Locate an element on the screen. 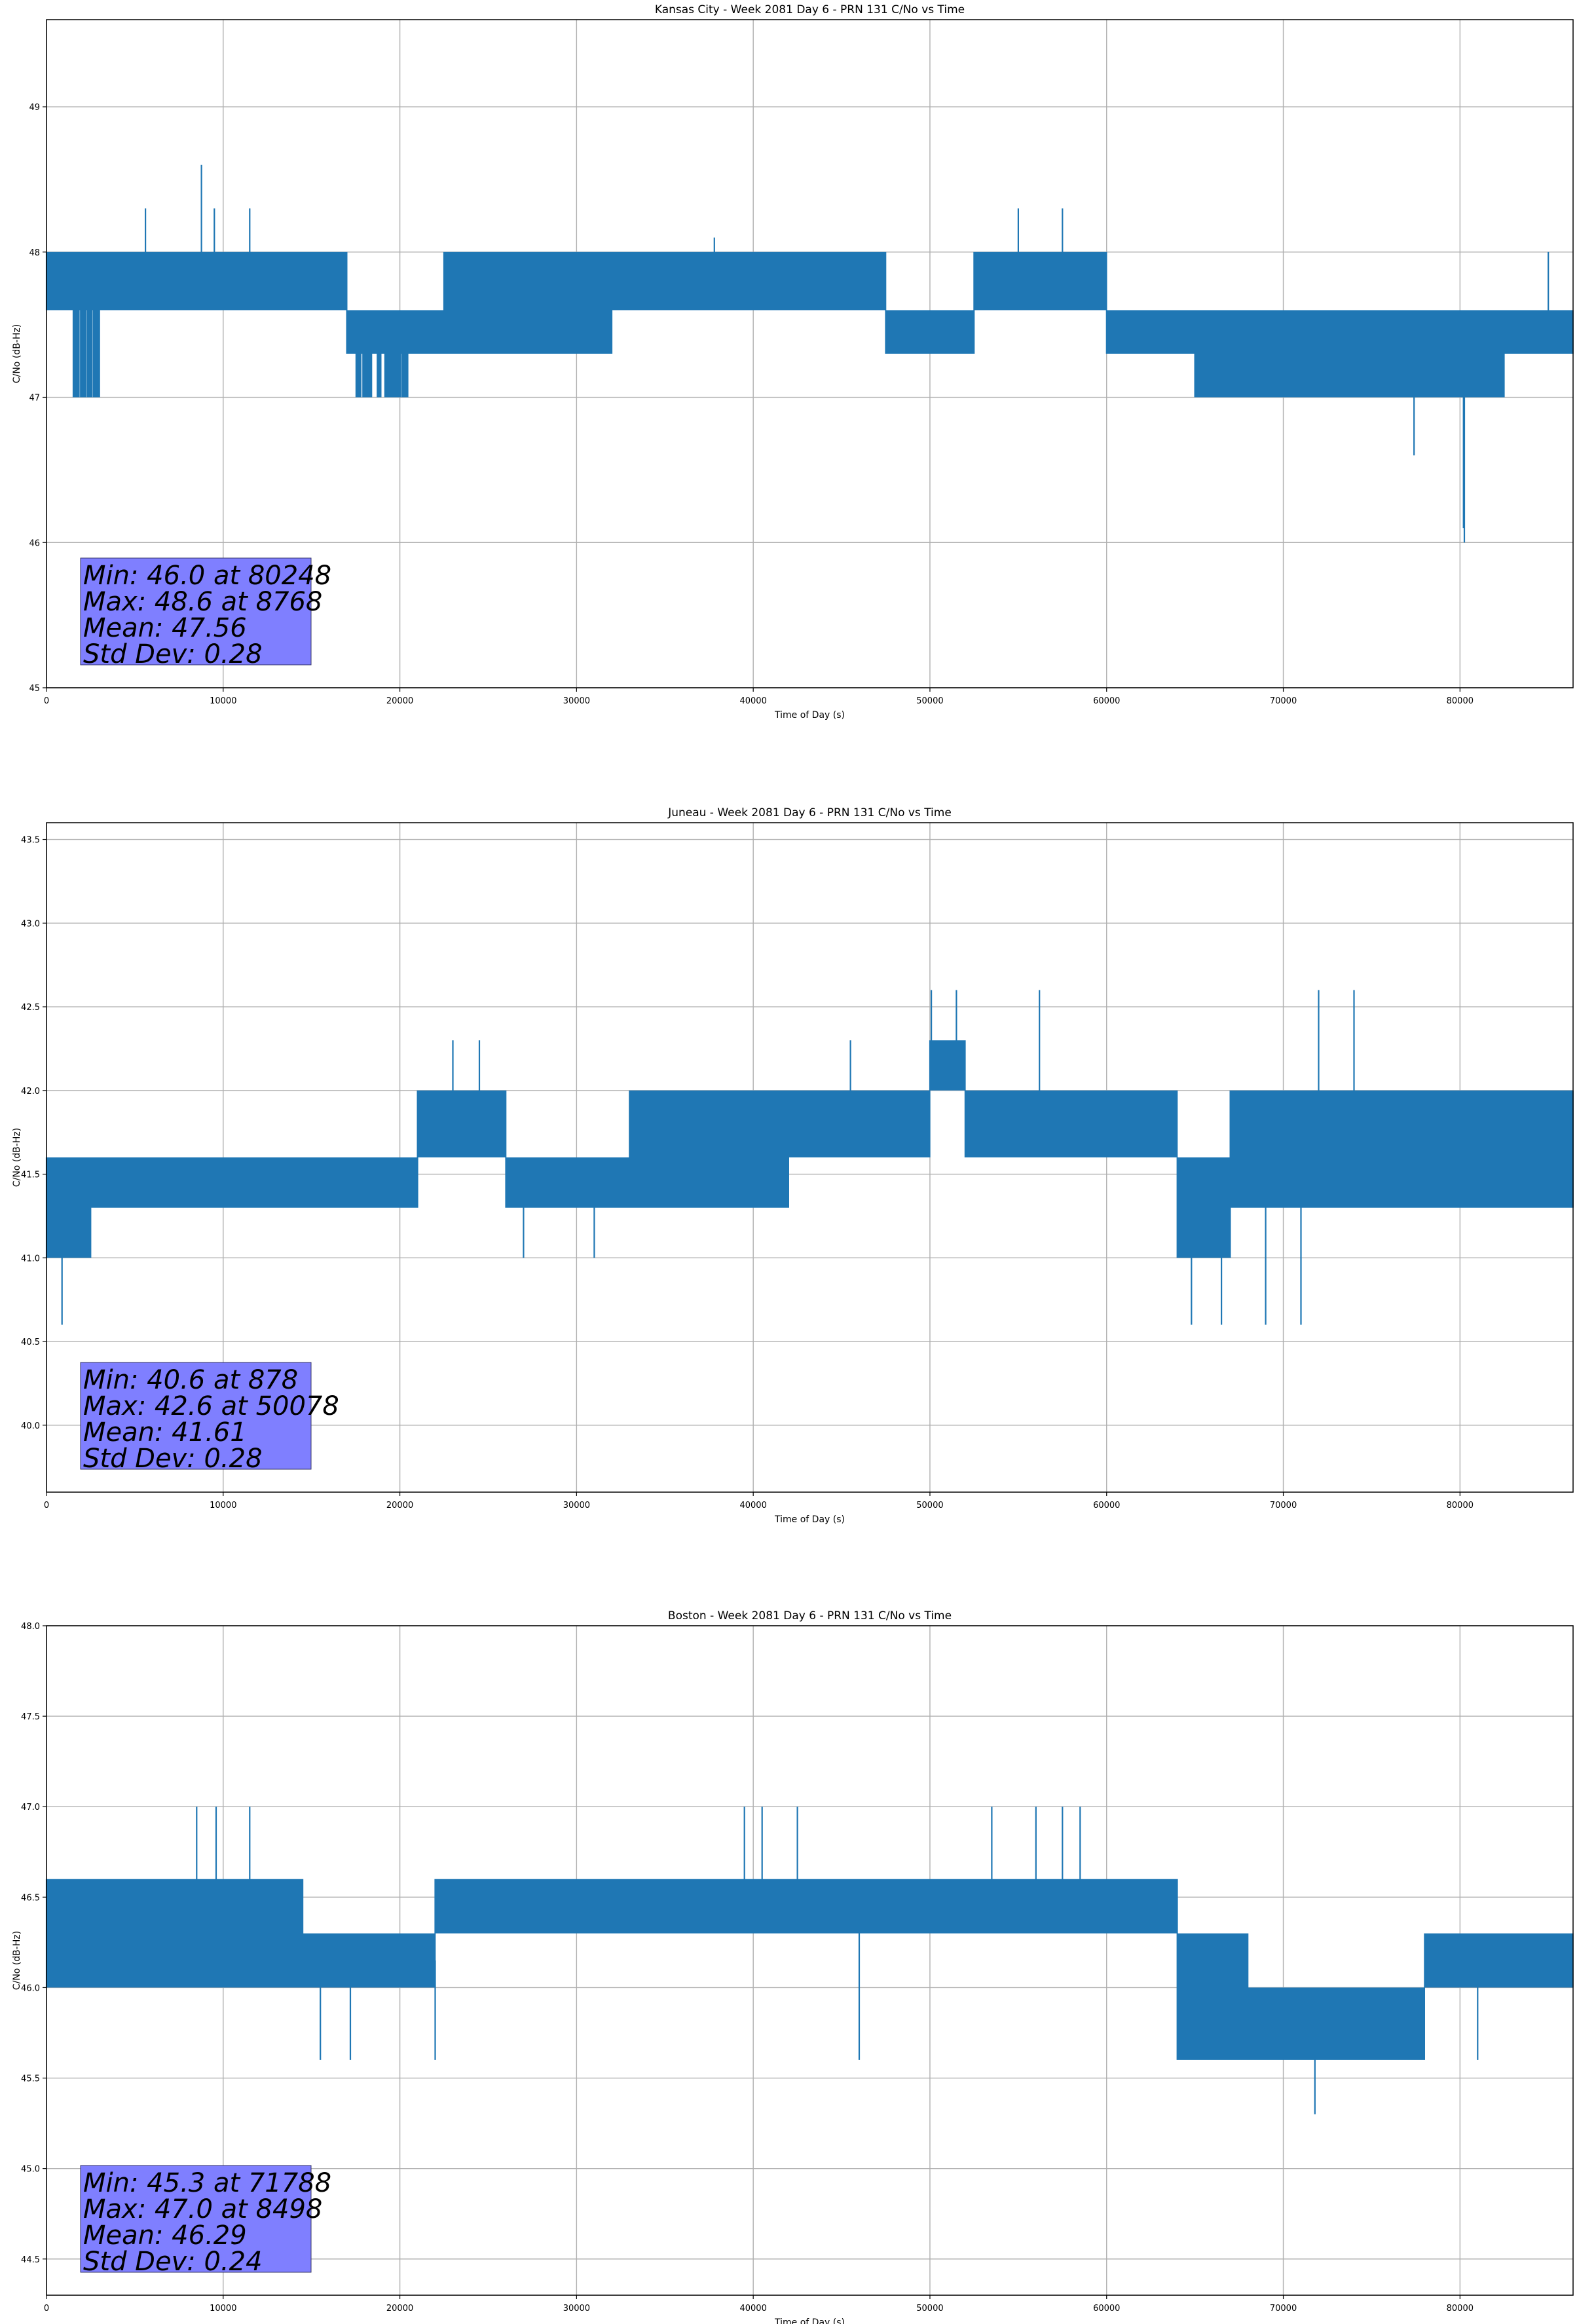 The width and height of the screenshot is (1577, 2324). y-tick-label: 40.0 is located at coordinates (30, 1426).